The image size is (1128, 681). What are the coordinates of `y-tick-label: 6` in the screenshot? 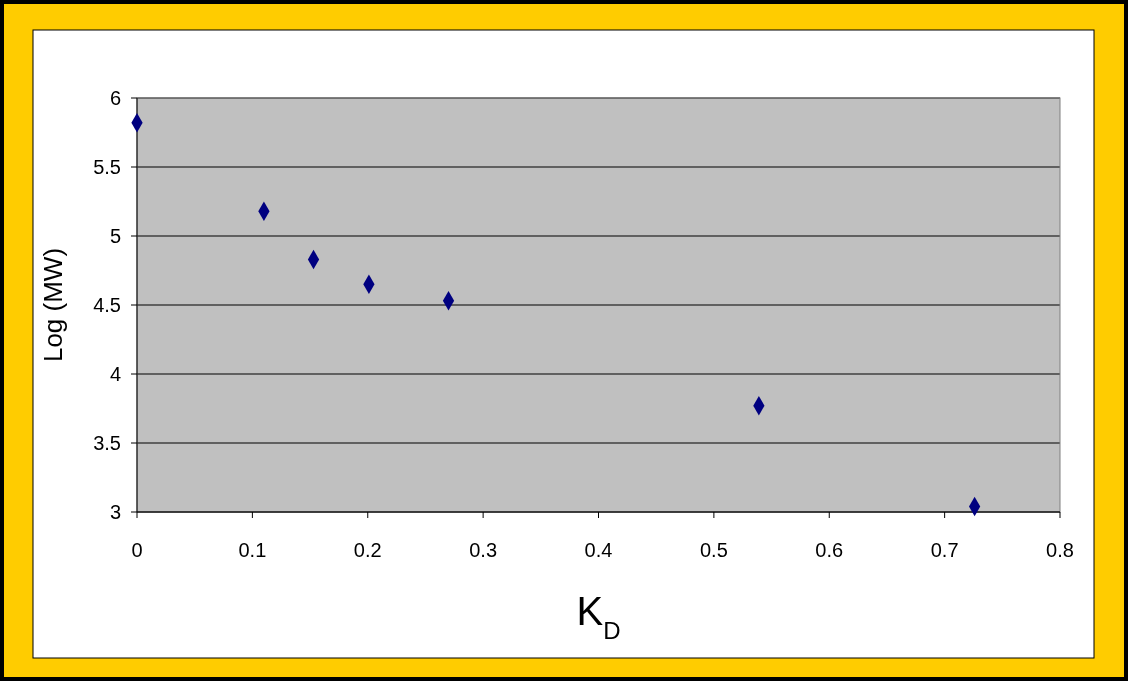 It's located at (115, 98).